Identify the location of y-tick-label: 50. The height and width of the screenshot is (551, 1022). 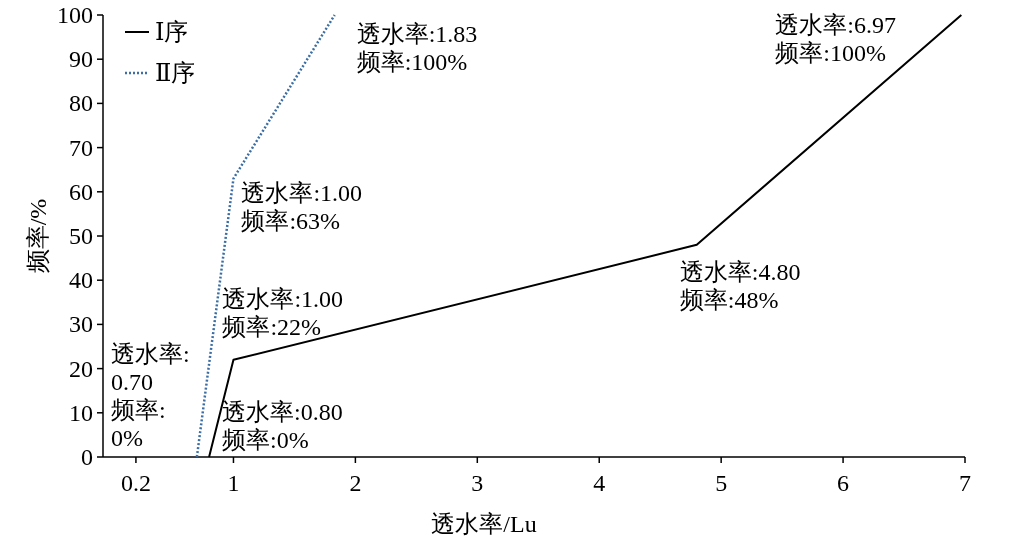
(81, 236).